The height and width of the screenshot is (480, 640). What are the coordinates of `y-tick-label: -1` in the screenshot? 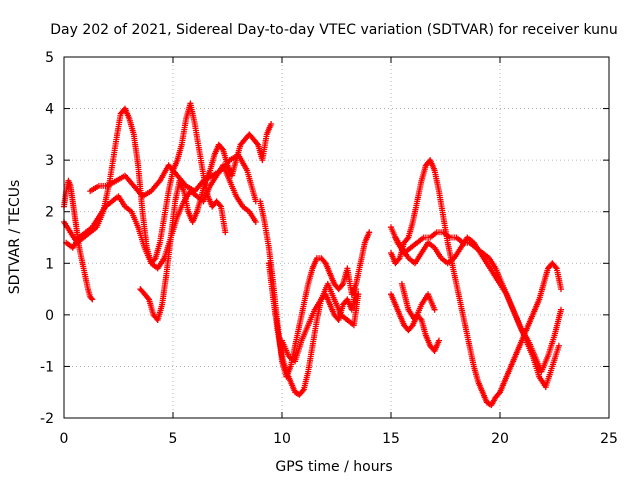 It's located at (47, 367).